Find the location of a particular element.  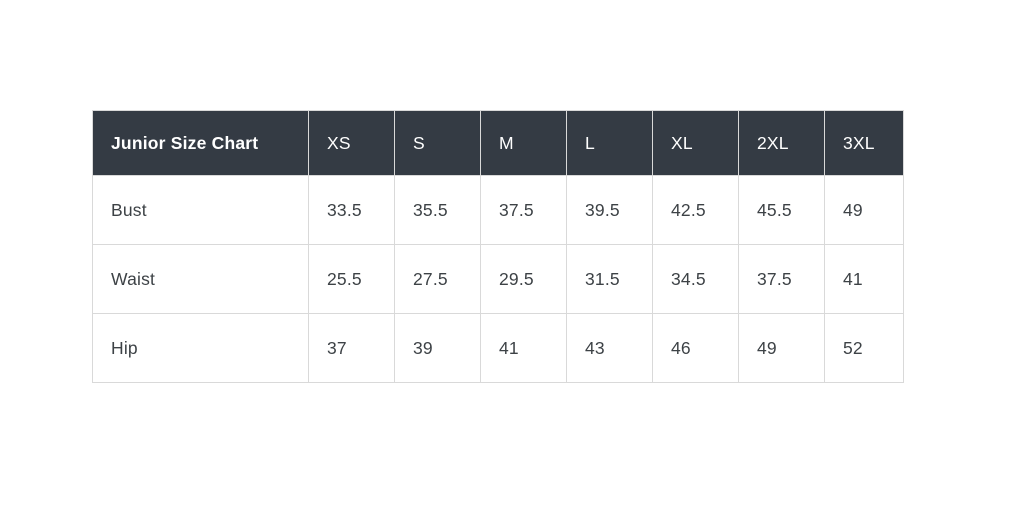

column-header-xl: XL is located at coordinates (695, 143).